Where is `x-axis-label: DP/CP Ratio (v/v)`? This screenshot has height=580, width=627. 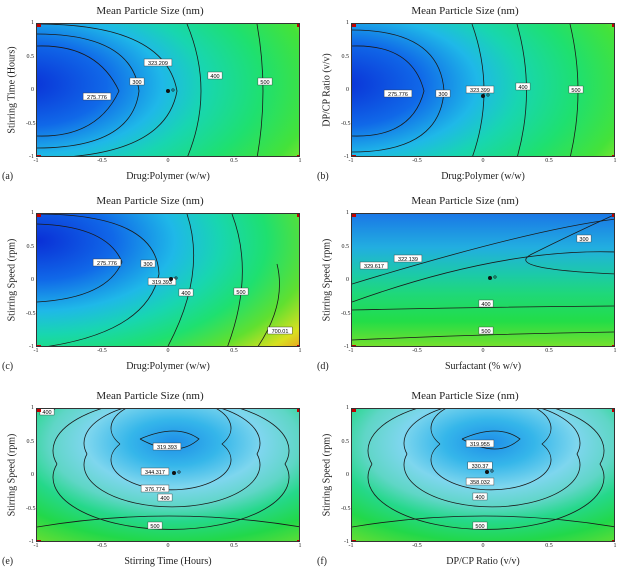
x-axis-label: DP/CP Ratio (v/v) is located at coordinates (483, 561).